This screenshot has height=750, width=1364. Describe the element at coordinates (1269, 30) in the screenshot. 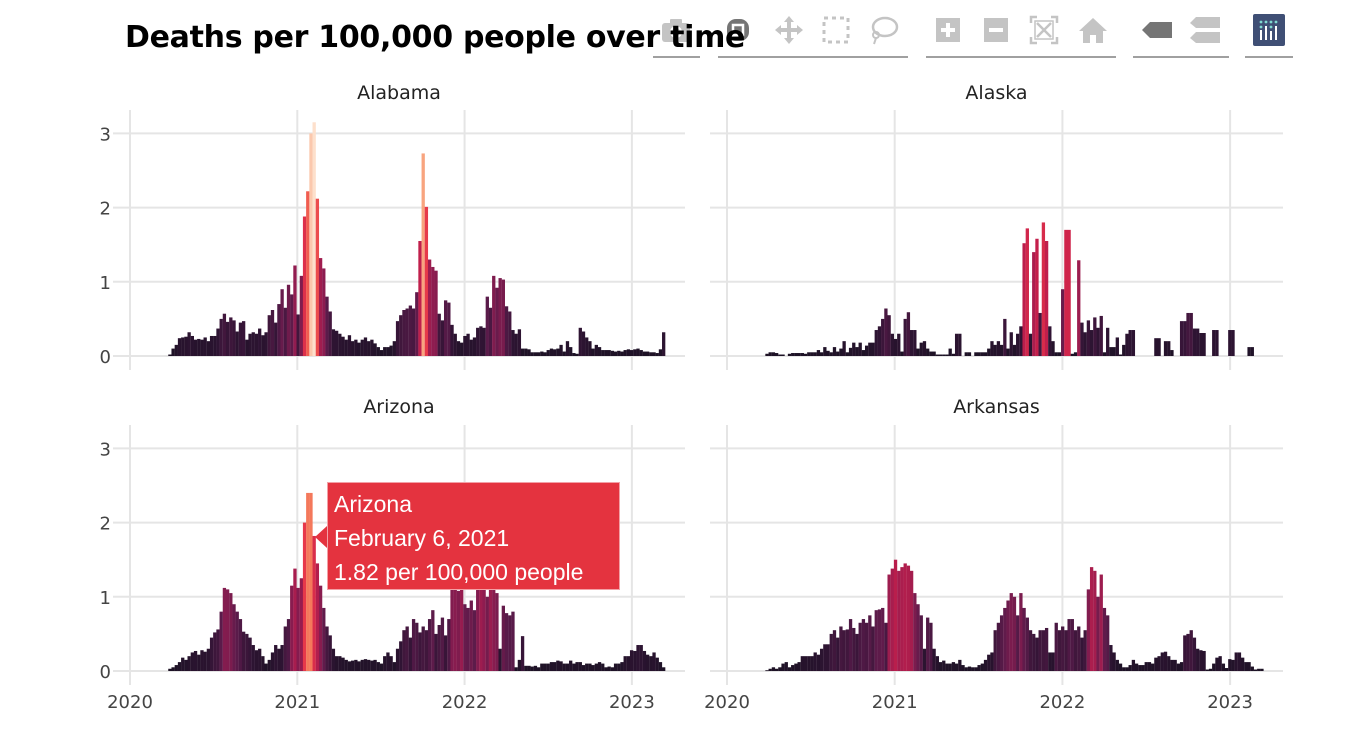

I see `plotly-logo-button` at that location.